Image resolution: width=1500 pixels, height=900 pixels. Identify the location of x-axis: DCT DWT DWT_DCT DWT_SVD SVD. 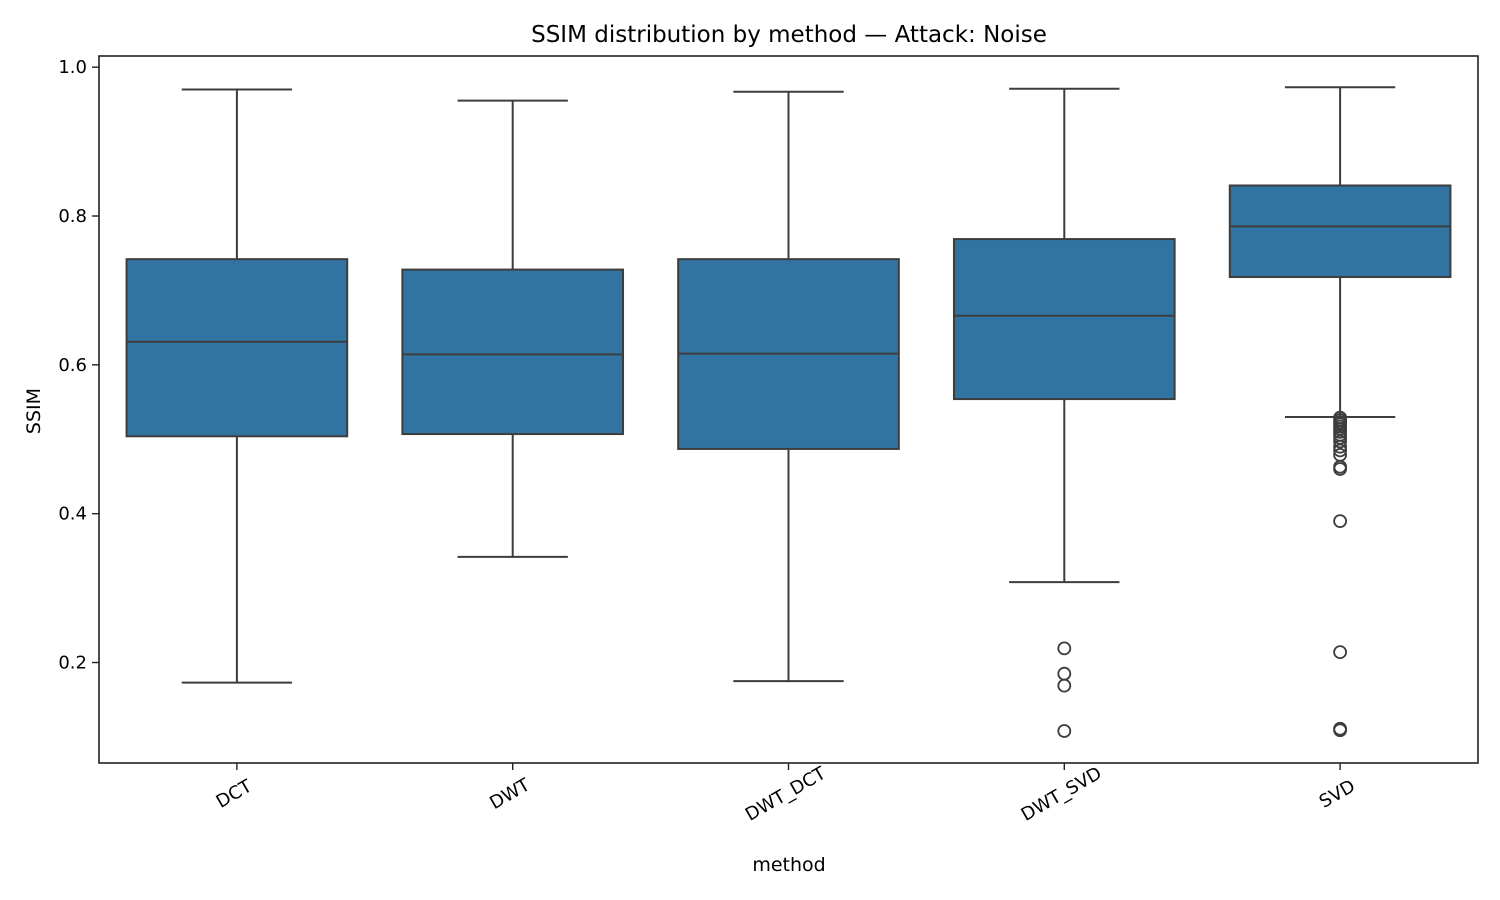
(786, 793).